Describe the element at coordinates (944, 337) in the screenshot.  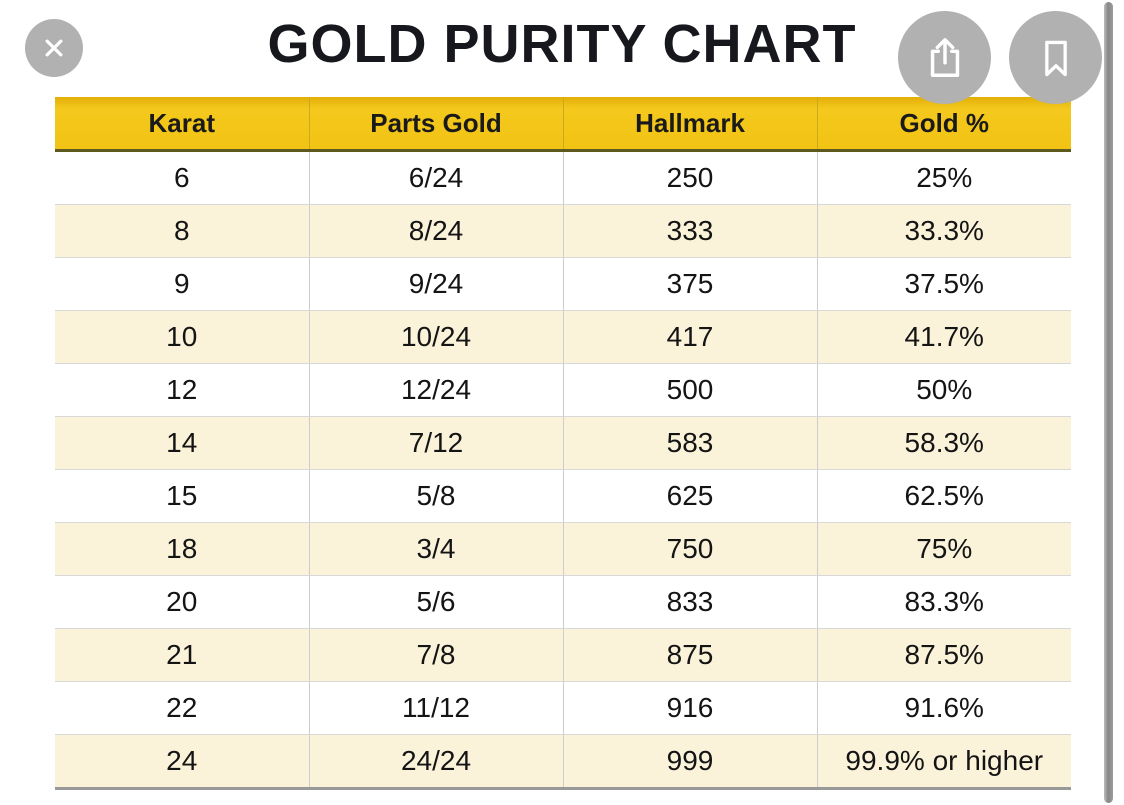
I see `table-cell: 41.7%` at that location.